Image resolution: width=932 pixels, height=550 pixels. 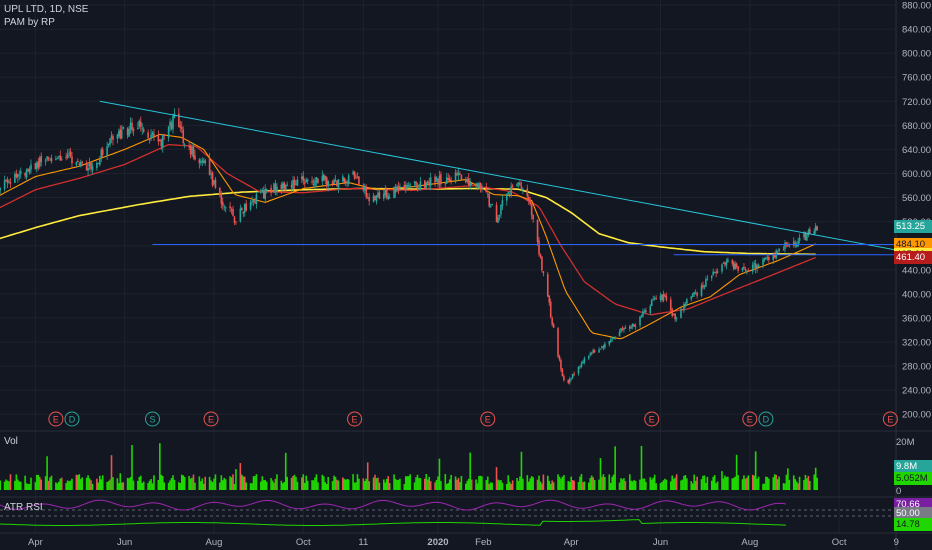 I want to click on volume-label: 9.8M, so click(x=913, y=466).